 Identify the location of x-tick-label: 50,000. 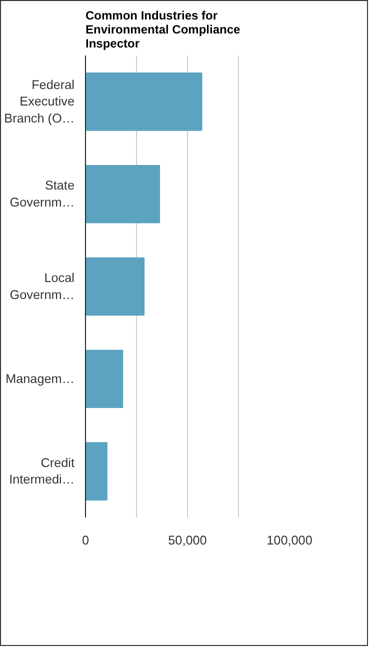
(187, 541).